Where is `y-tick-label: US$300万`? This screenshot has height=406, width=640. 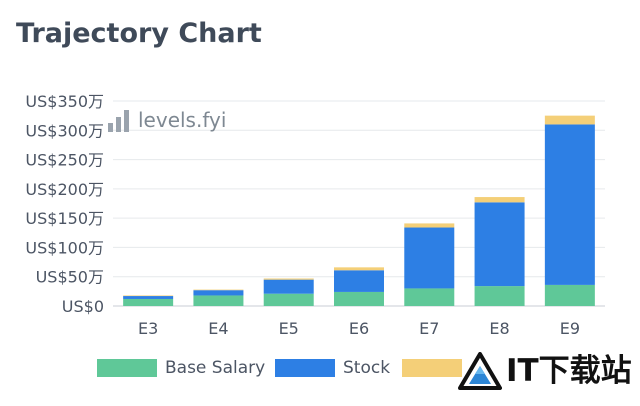
y-tick-label: US$300万 is located at coordinates (64, 130).